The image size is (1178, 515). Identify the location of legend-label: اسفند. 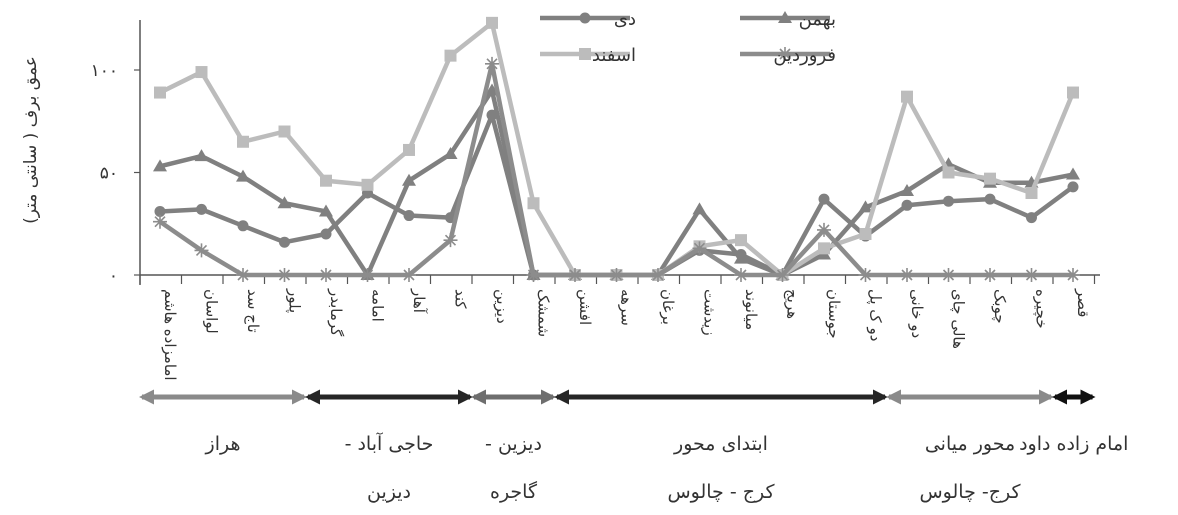
(614, 55).